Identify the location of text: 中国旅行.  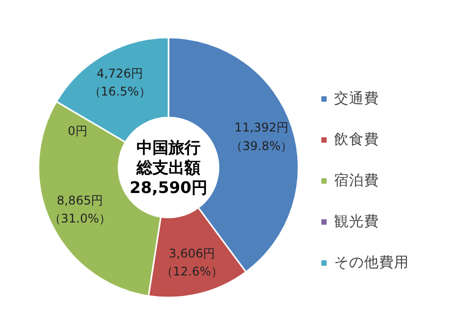
(168, 147).